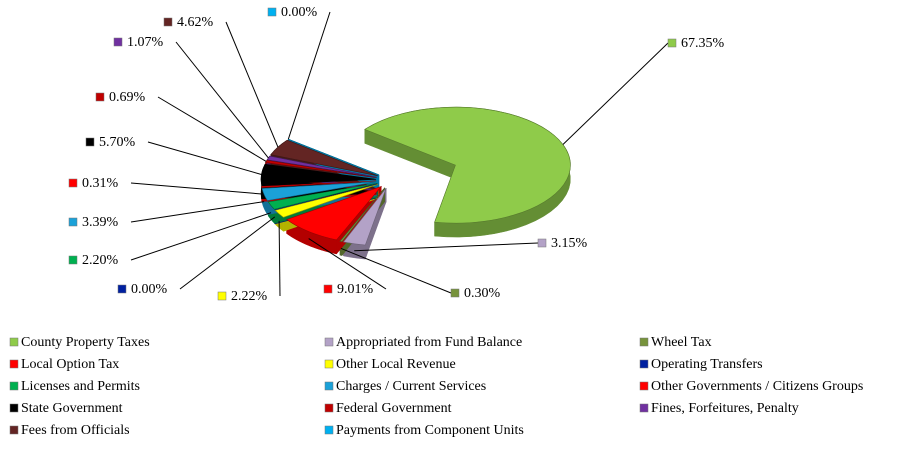 The height and width of the screenshot is (452, 909). Describe the element at coordinates (394, 408) in the screenshot. I see `legend-label: Federal Government` at that location.